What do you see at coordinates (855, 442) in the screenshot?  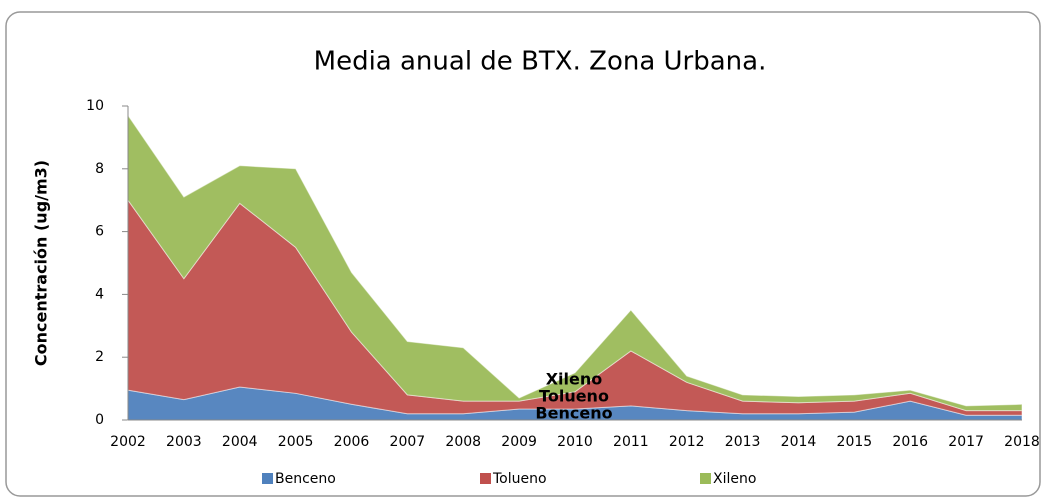 I see `x-tick-label: 2015` at bounding box center [855, 442].